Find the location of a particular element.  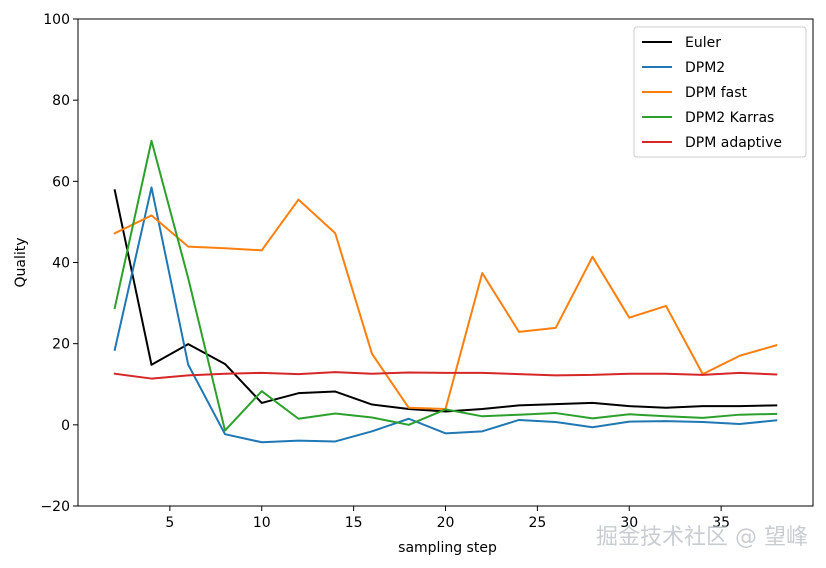

x-tick-label: 10 is located at coordinates (262, 523).